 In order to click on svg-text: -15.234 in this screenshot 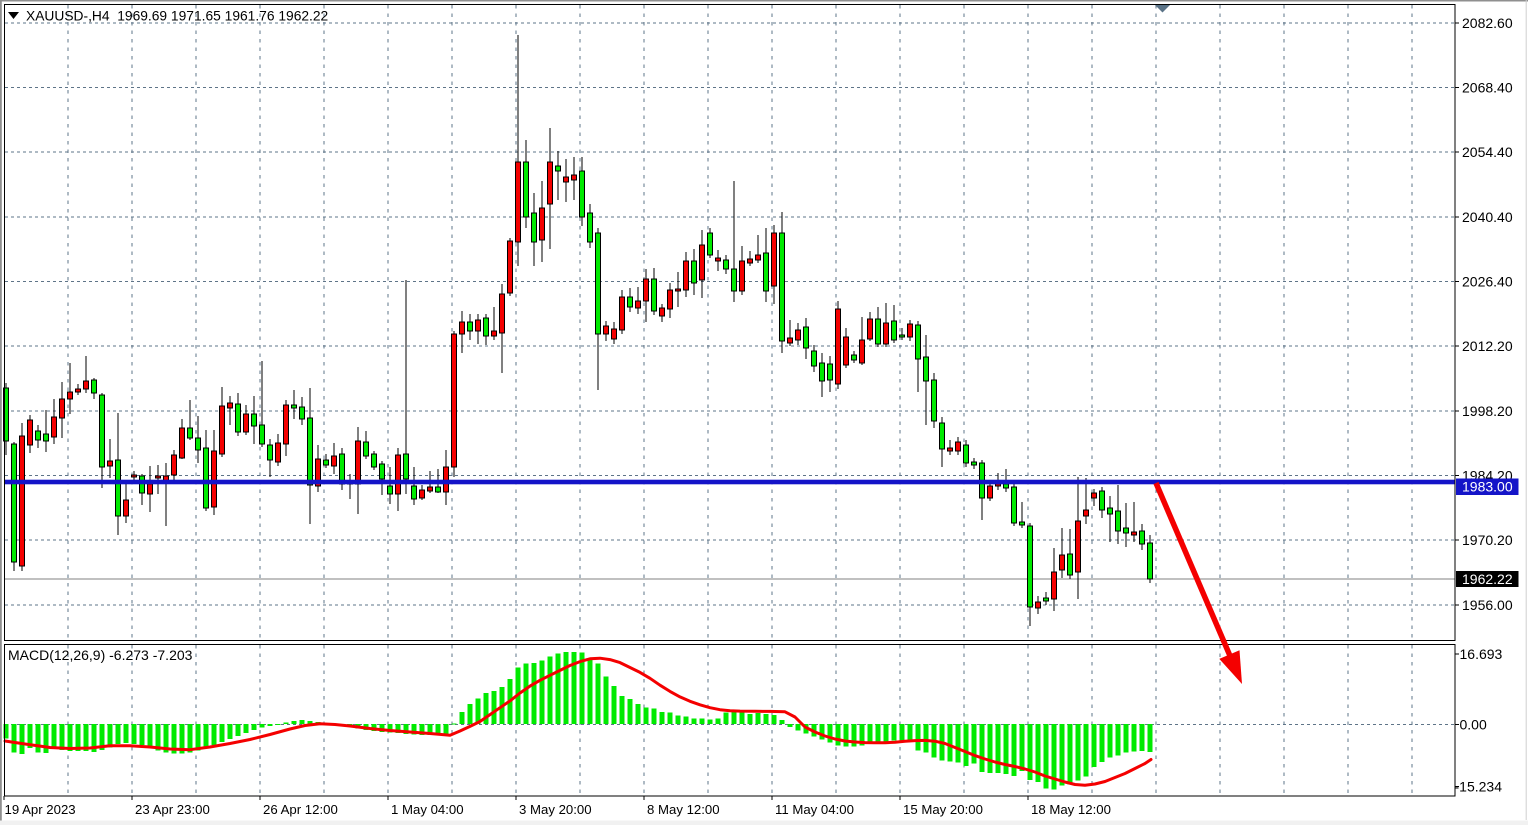, I will do `click(1479, 786)`.